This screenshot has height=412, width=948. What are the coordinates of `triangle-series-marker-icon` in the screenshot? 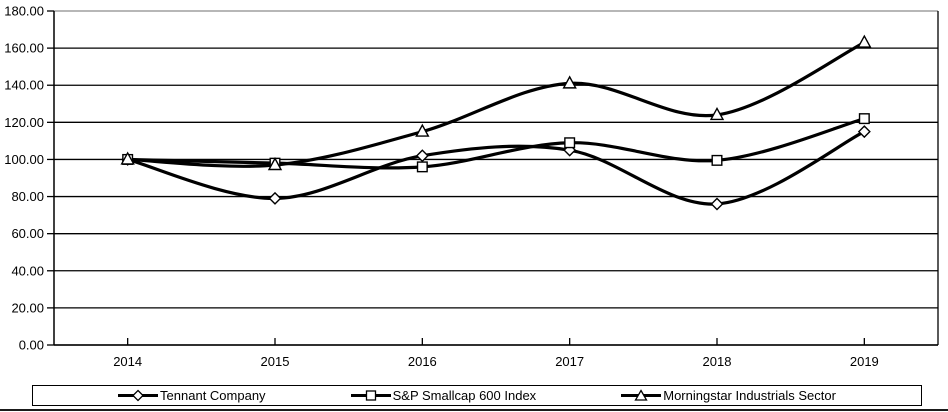 It's located at (641, 395).